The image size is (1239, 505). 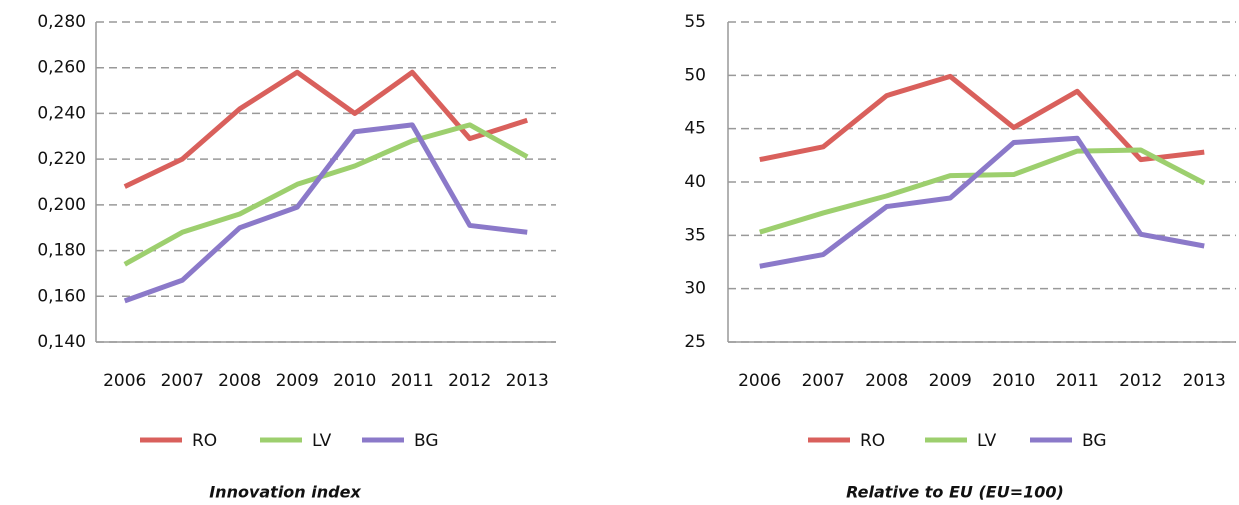 I want to click on y-tick-label: 45, so click(x=695, y=129).